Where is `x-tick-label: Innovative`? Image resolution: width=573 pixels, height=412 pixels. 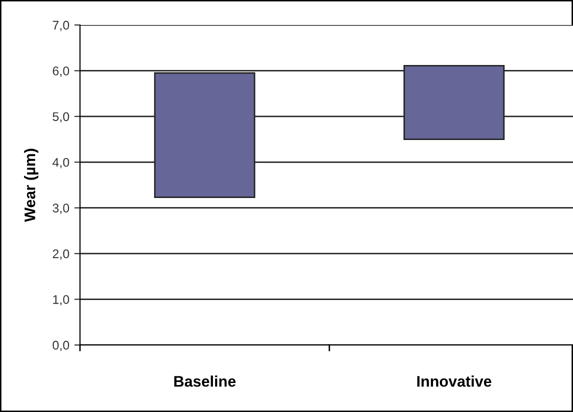 x-tick-label: Innovative is located at coordinates (454, 381).